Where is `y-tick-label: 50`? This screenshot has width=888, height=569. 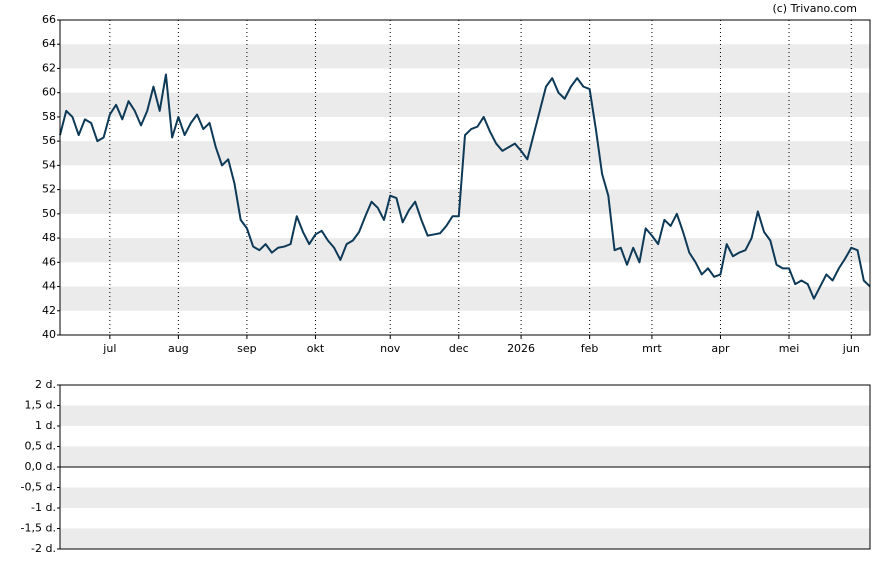 y-tick-label: 50 is located at coordinates (49, 213).